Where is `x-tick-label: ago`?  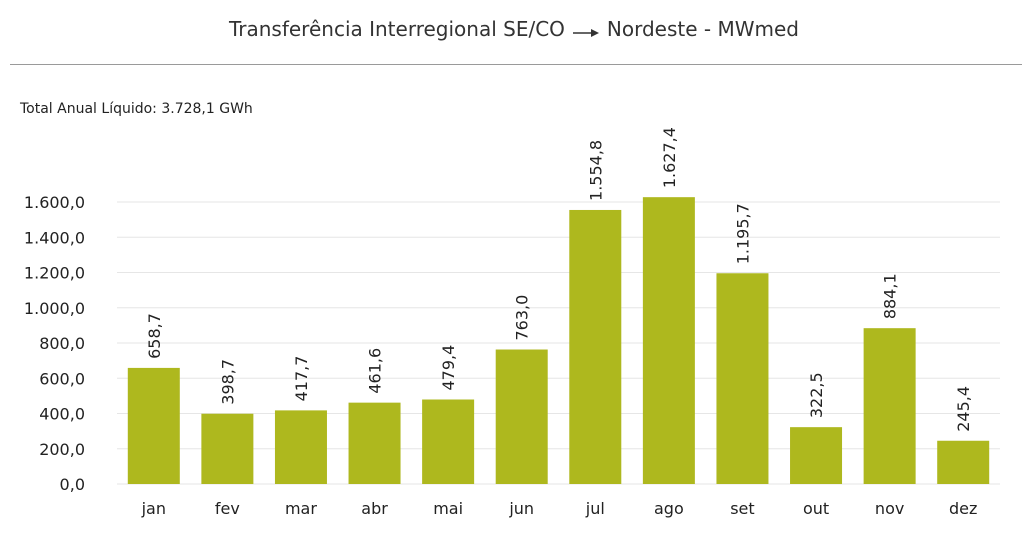 x-tick-label: ago is located at coordinates (669, 508).